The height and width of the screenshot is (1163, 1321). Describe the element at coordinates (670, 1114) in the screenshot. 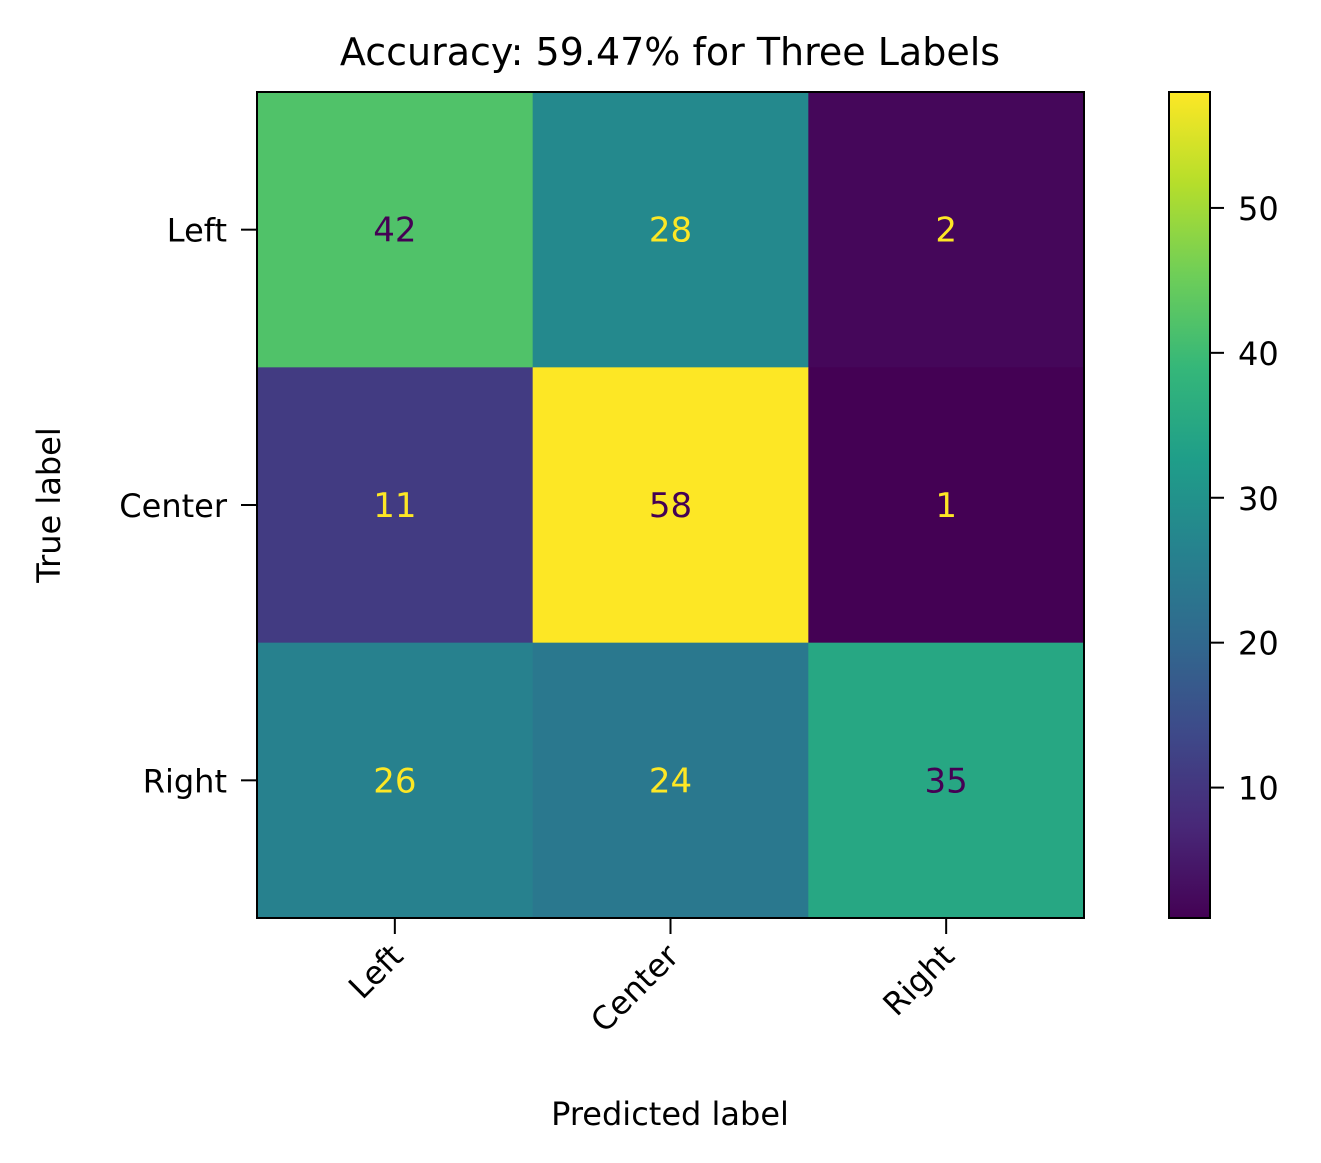

I see `x-axis-label: Predicted label` at that location.